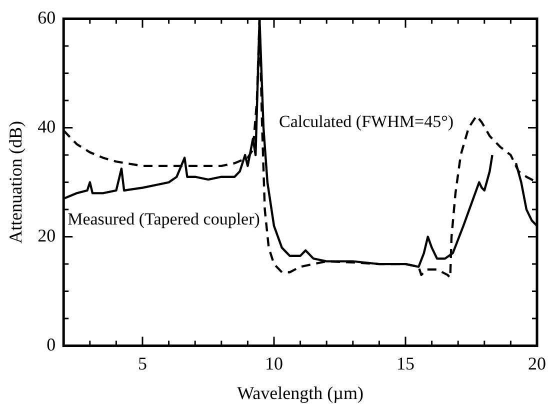 The width and height of the screenshot is (554, 407). I want to click on x-tick-label: 10, so click(274, 363).